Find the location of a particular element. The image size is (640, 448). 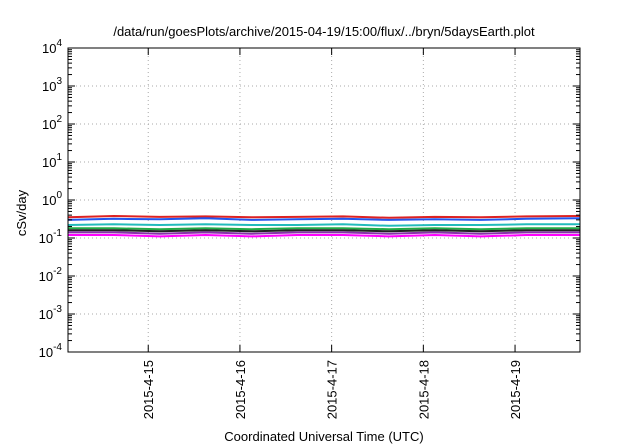

x-tick-label: 2015-4-16 is located at coordinates (240, 389).